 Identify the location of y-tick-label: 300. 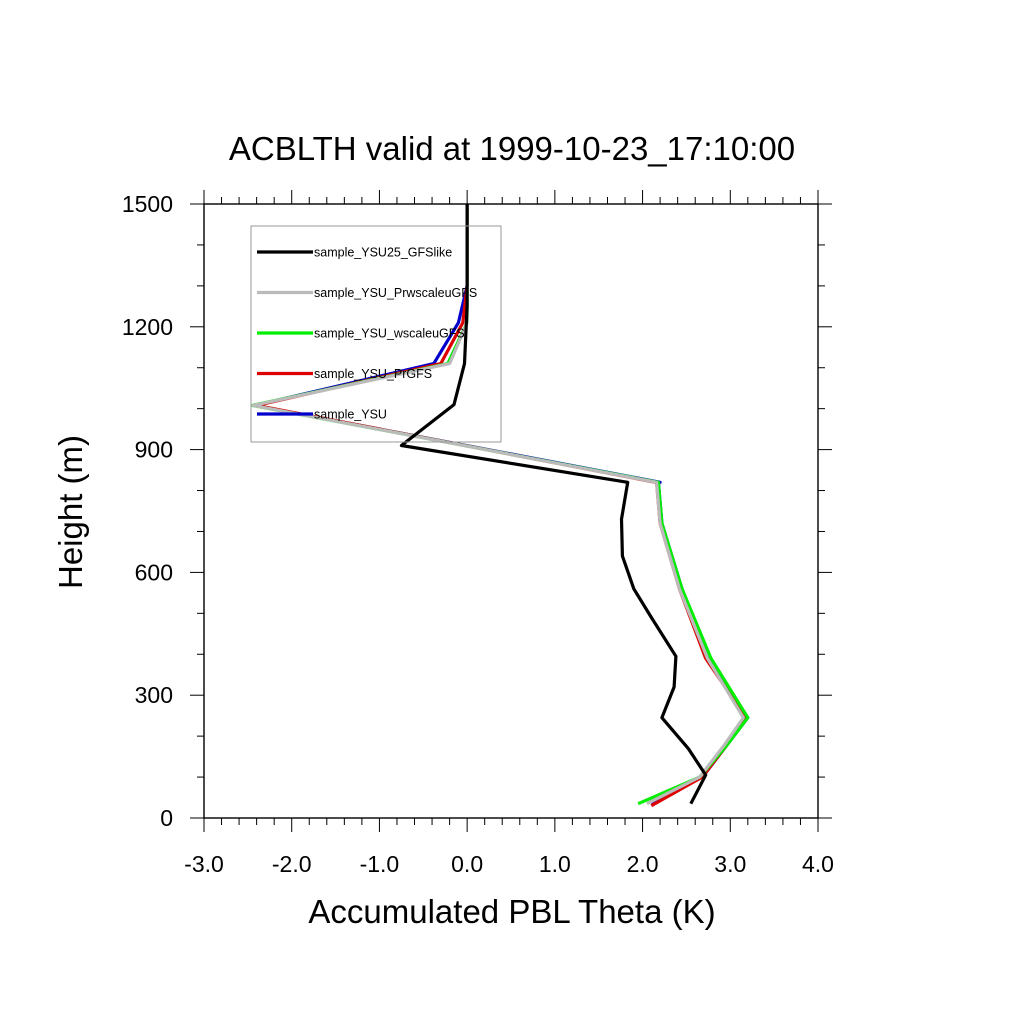
(154, 695).